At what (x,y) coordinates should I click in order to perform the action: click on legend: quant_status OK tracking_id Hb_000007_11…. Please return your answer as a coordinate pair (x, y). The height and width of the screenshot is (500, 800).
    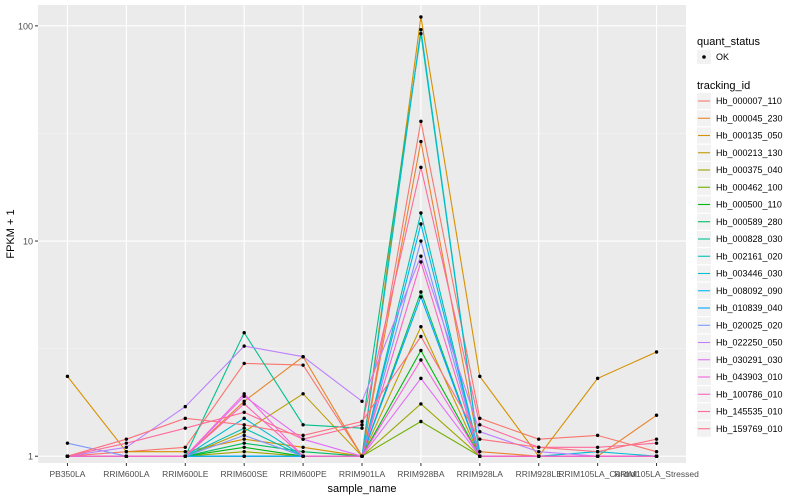
    Looking at the image, I should click on (740, 236).